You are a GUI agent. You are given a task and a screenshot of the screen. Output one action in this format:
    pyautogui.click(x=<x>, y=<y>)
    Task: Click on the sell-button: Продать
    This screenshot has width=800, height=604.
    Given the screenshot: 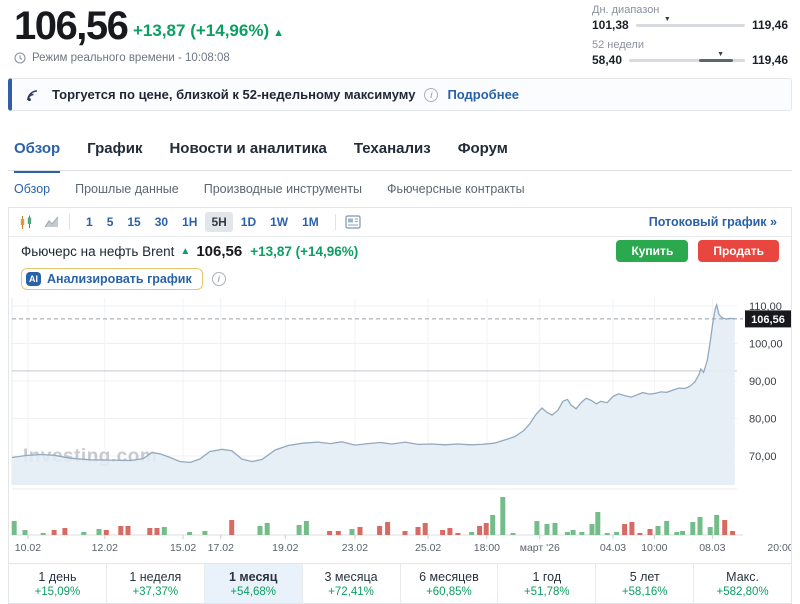 What is the action you would take?
    pyautogui.click(x=738, y=251)
    